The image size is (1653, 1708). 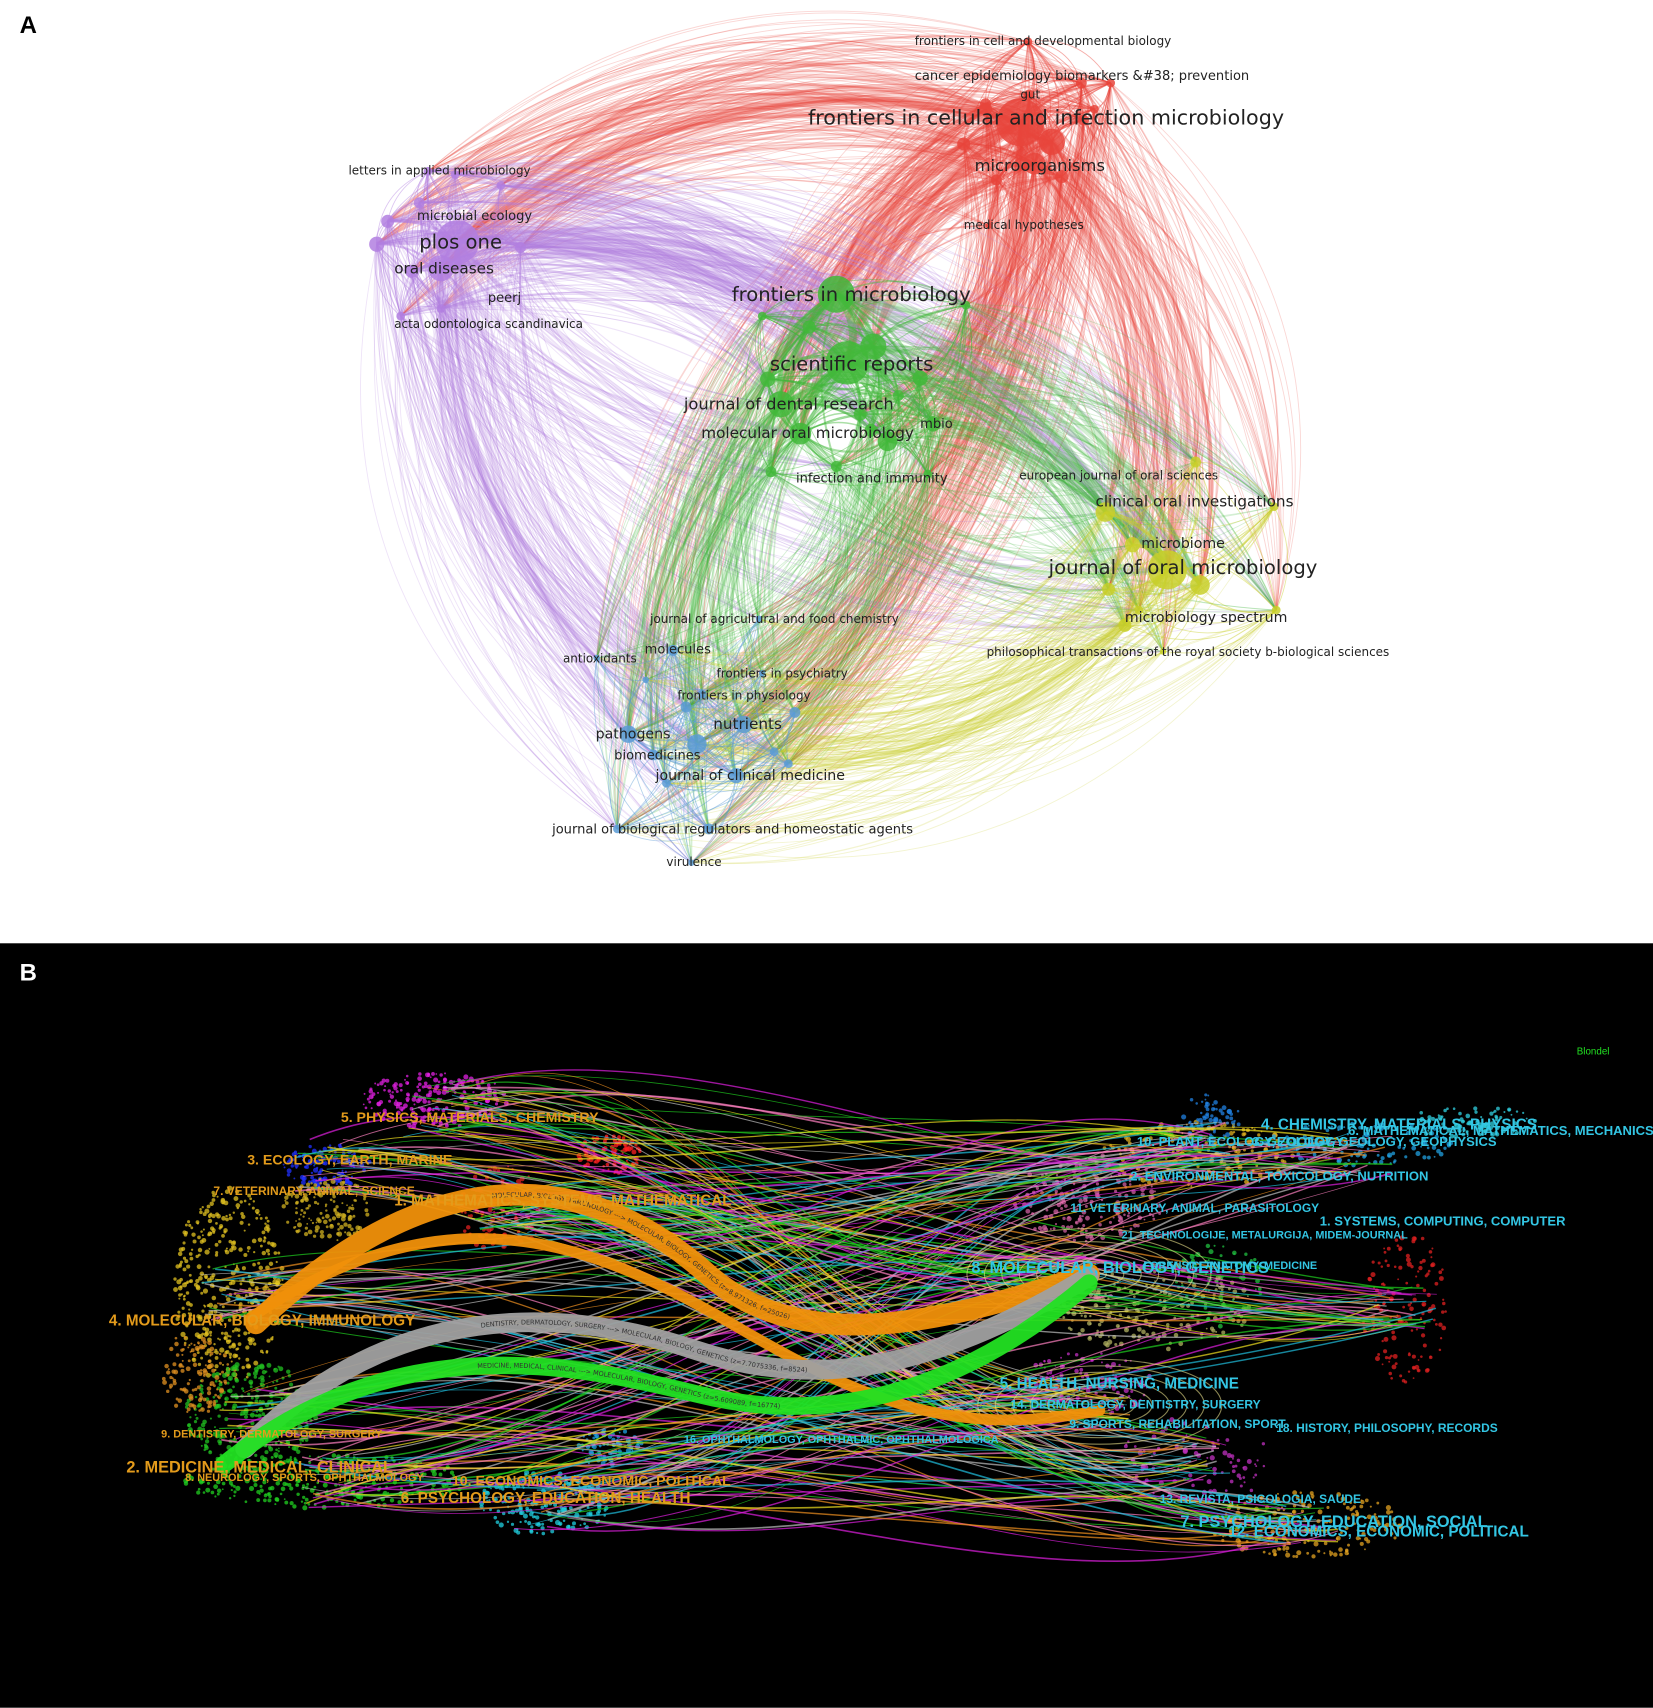 I want to click on node-label: molecules, so click(x=678, y=650).